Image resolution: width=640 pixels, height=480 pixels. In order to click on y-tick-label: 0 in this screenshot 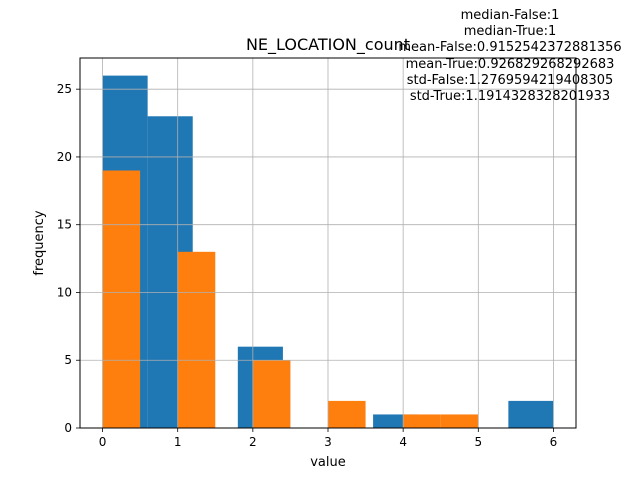, I will do `click(68, 428)`.